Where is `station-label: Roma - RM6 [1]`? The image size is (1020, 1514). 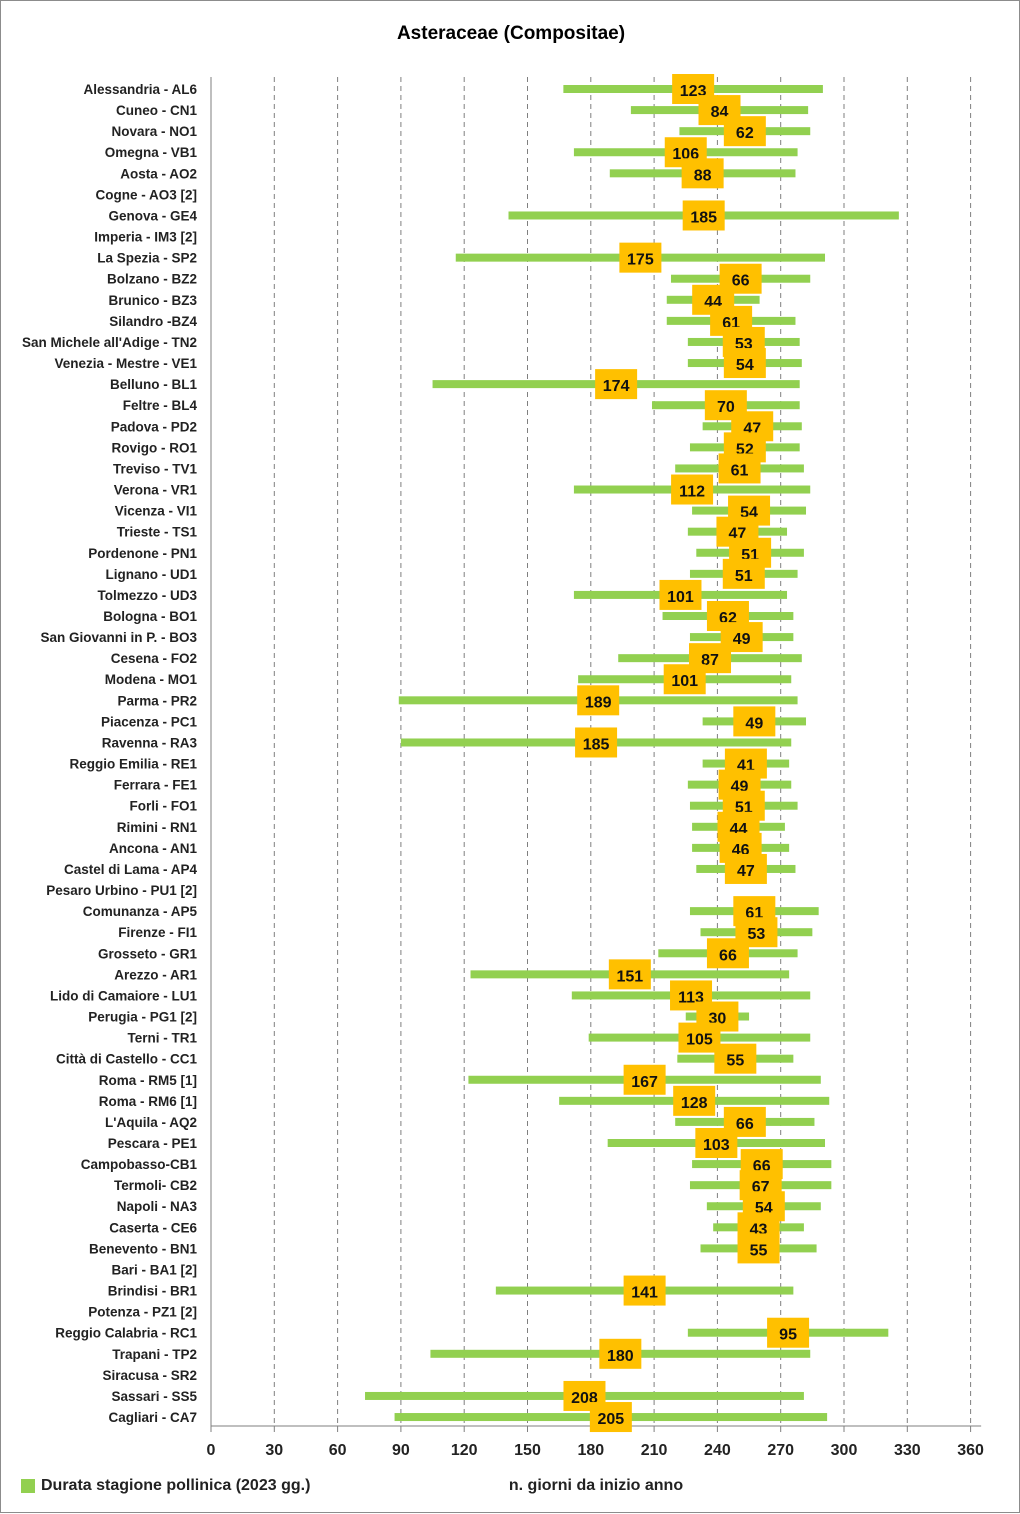
station-label: Roma - RM6 [1] is located at coordinates (148, 1101).